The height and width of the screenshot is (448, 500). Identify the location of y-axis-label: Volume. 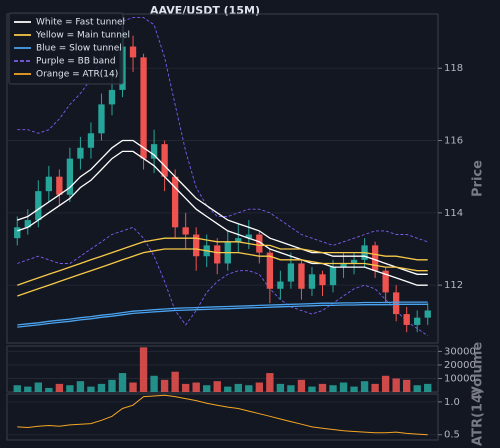
(478, 369).